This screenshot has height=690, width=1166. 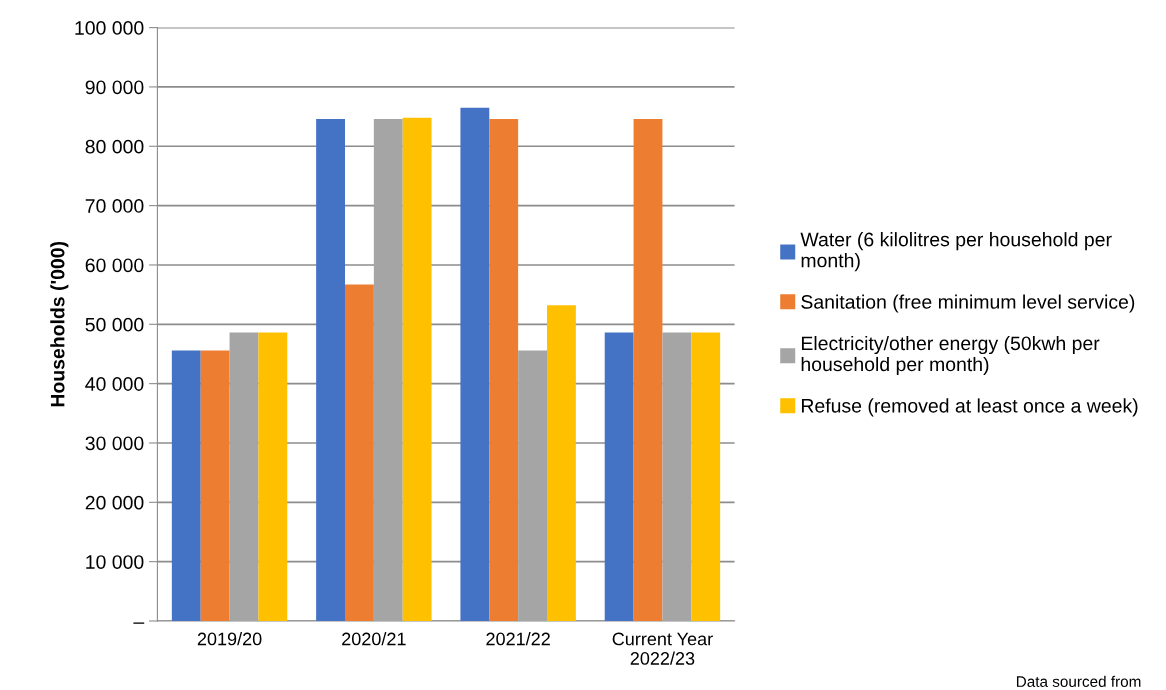 I want to click on x-tick-label: 2021/22, so click(x=518, y=639).